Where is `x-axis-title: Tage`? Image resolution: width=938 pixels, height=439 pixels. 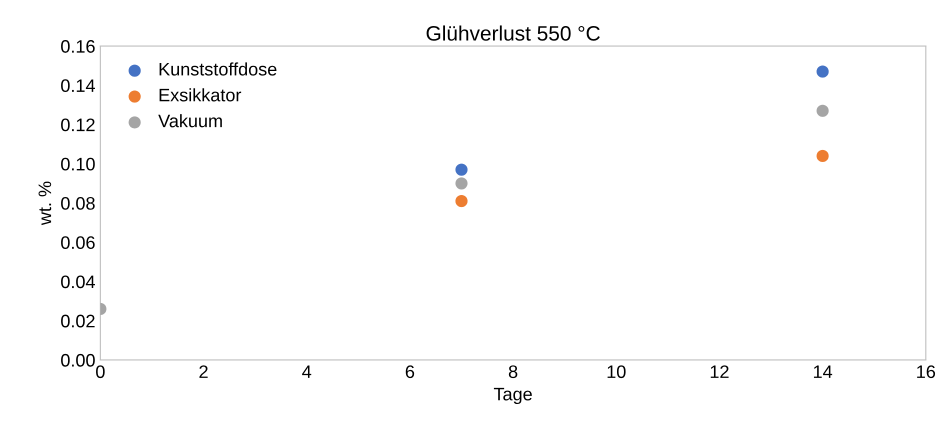
x-axis-title: Tage is located at coordinates (513, 396).